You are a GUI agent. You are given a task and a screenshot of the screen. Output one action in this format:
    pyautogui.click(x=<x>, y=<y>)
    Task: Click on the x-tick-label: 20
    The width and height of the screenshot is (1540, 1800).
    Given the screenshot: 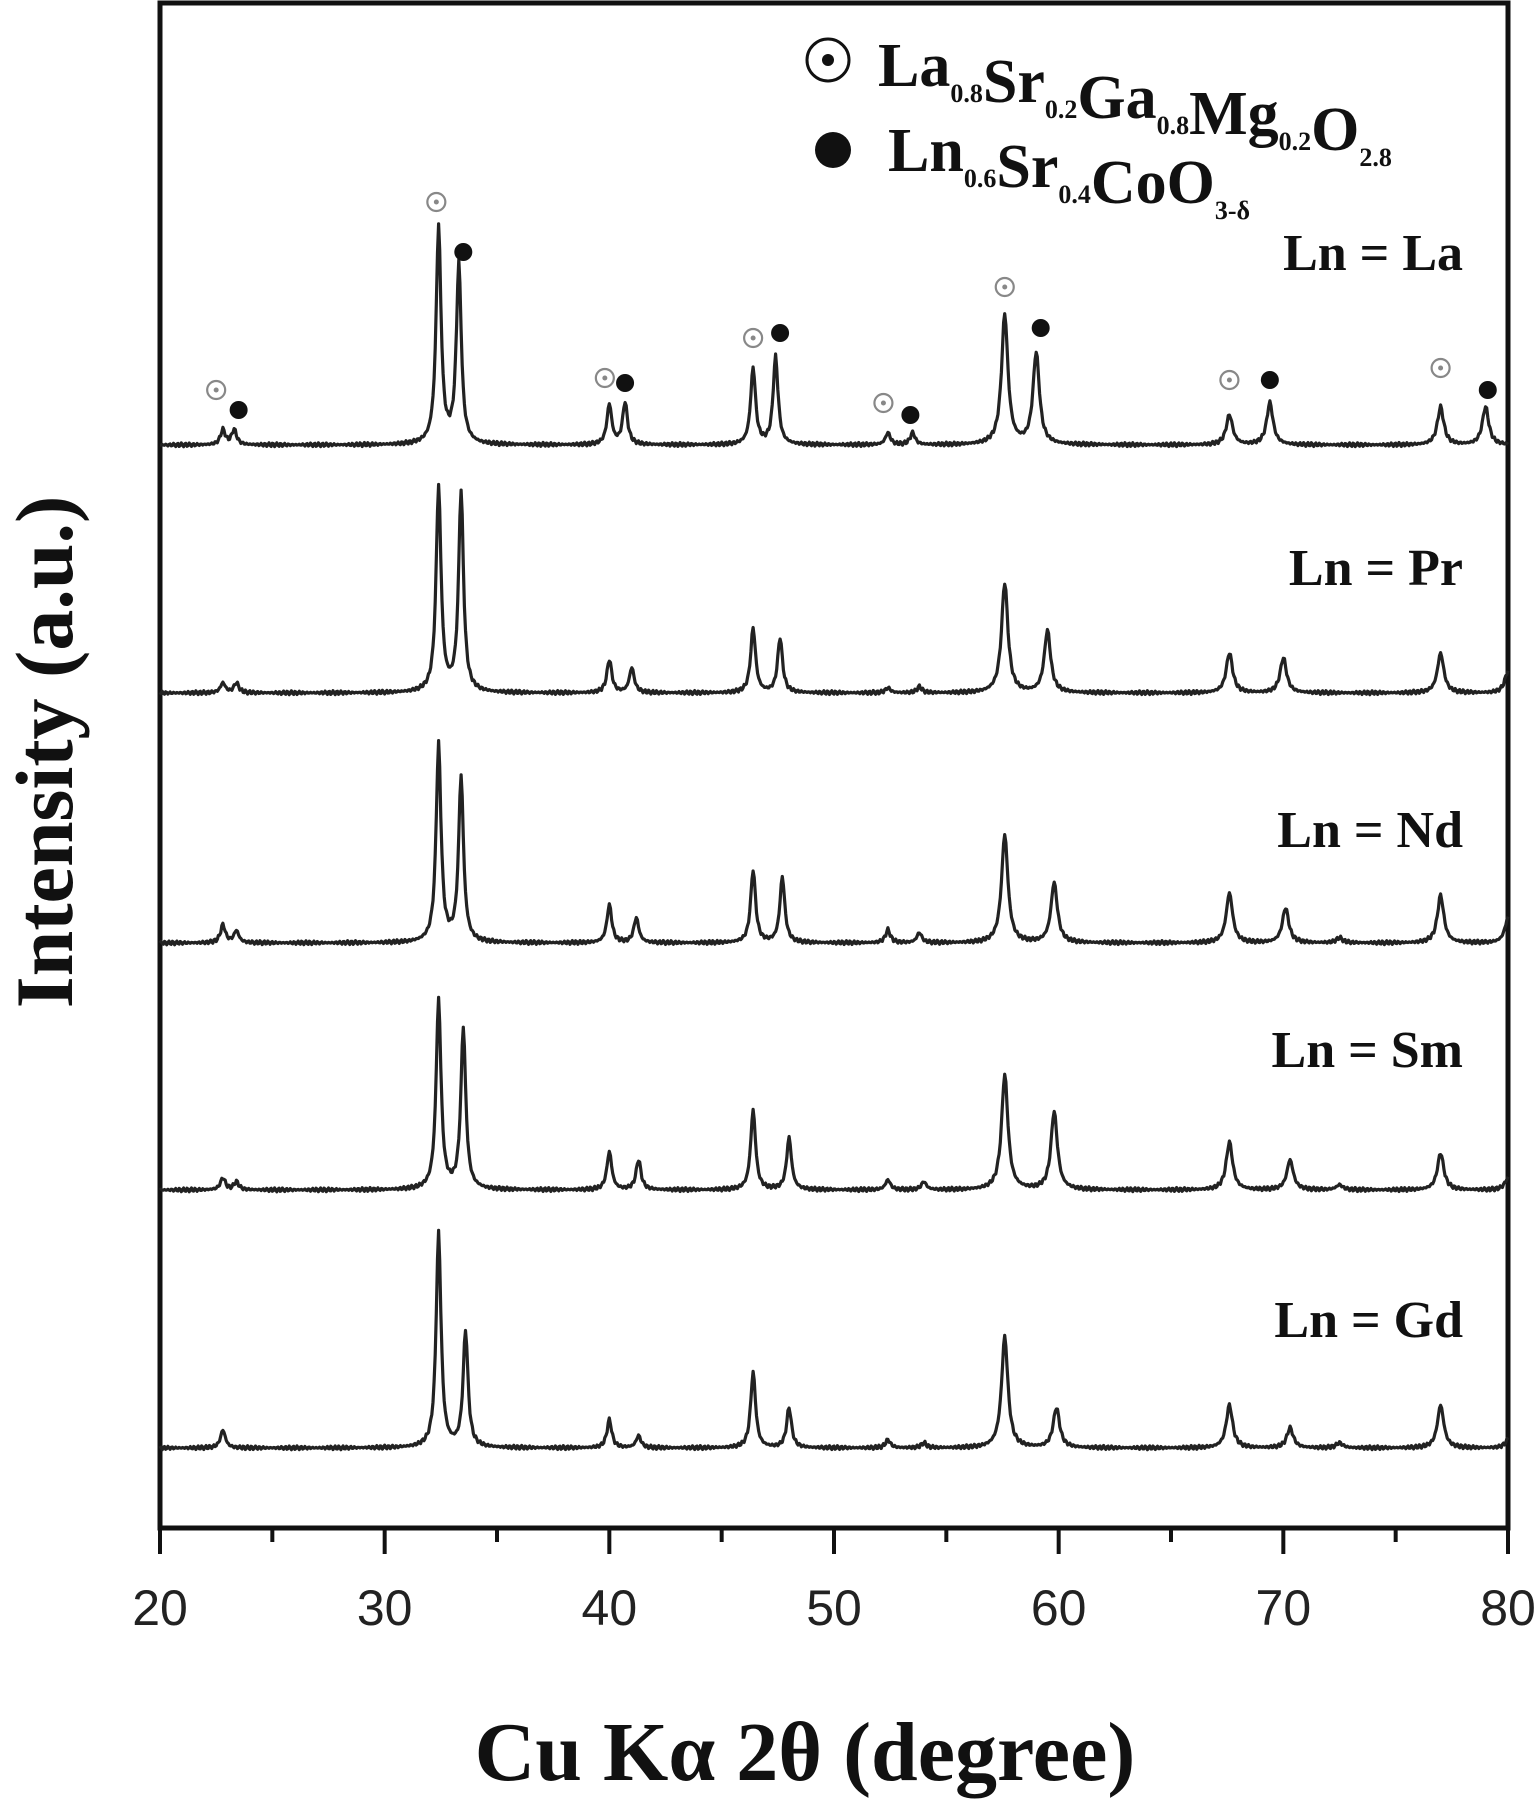 What is the action you would take?
    pyautogui.click(x=160, y=1608)
    